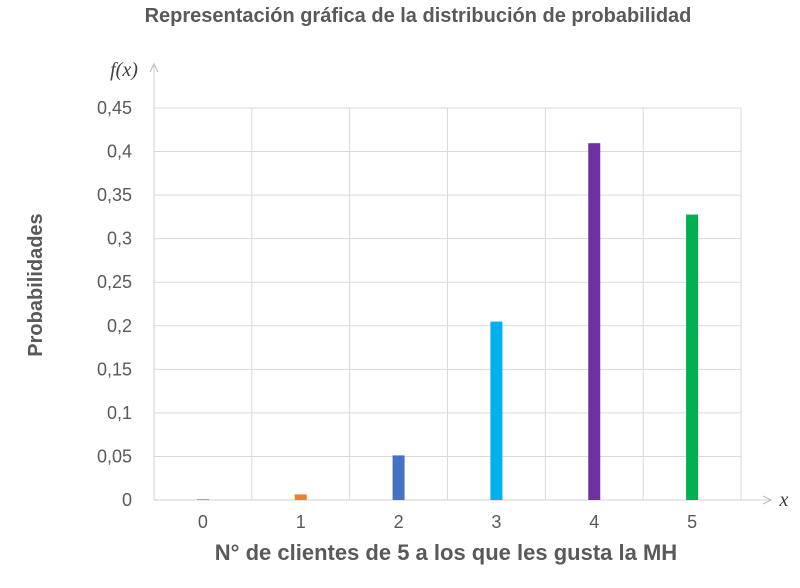  I want to click on y-tick-label: 0,45, so click(114, 108).